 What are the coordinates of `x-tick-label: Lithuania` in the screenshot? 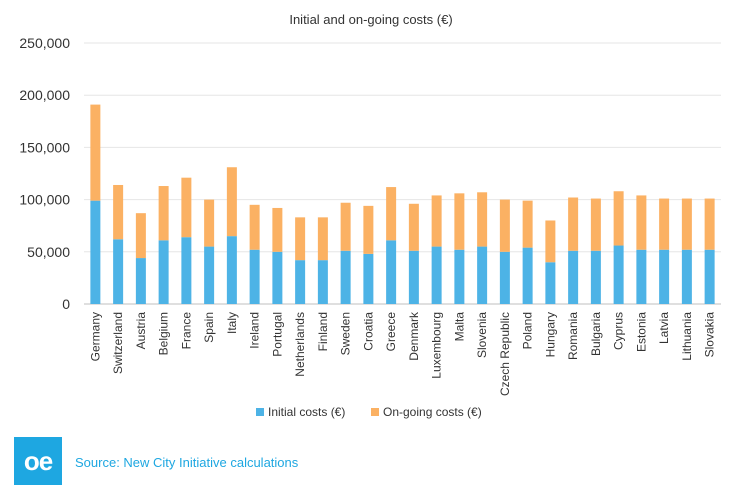 It's located at (687, 336).